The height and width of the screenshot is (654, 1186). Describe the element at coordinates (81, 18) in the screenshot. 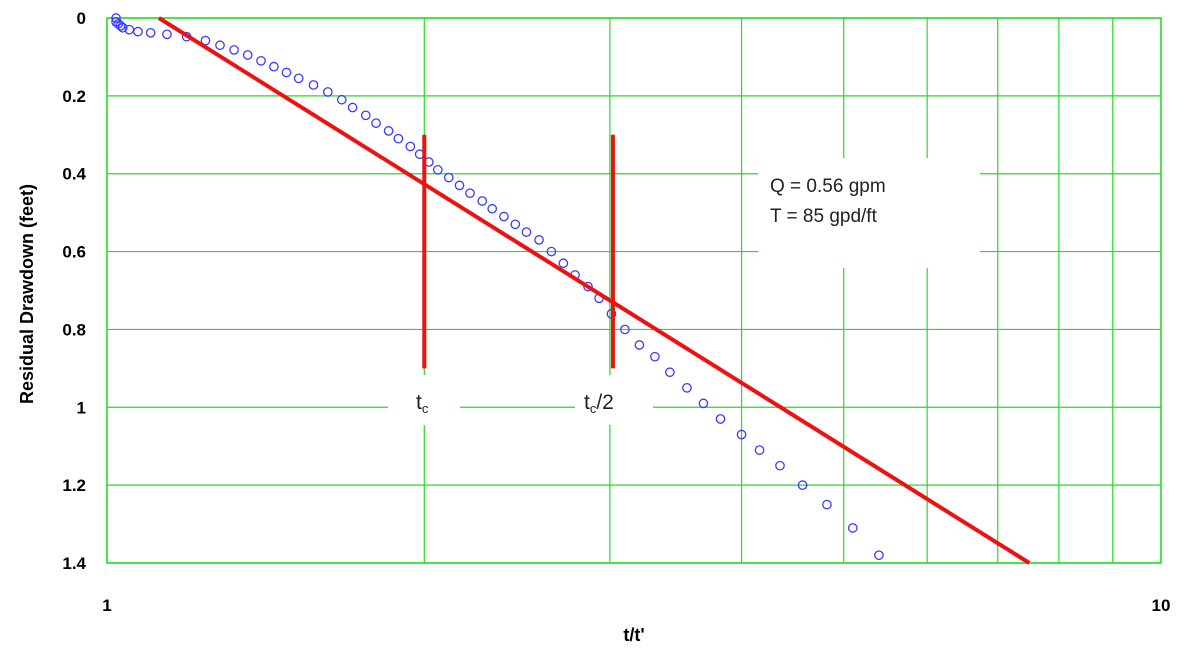

I see `y-tick-label: 0` at that location.